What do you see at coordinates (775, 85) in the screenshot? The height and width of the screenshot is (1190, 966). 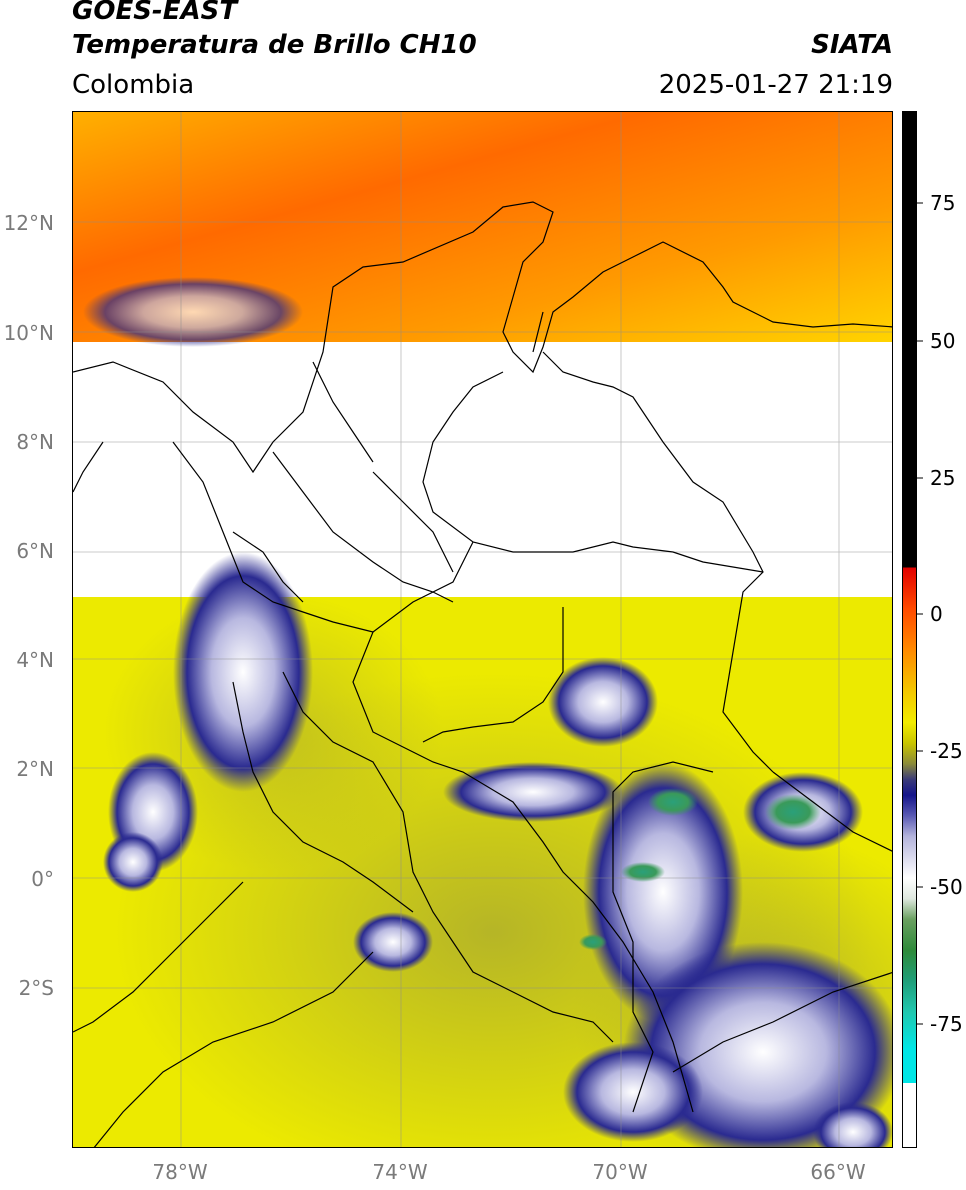 I see `datetime-label: 2025-01-27 21:19` at bounding box center [775, 85].